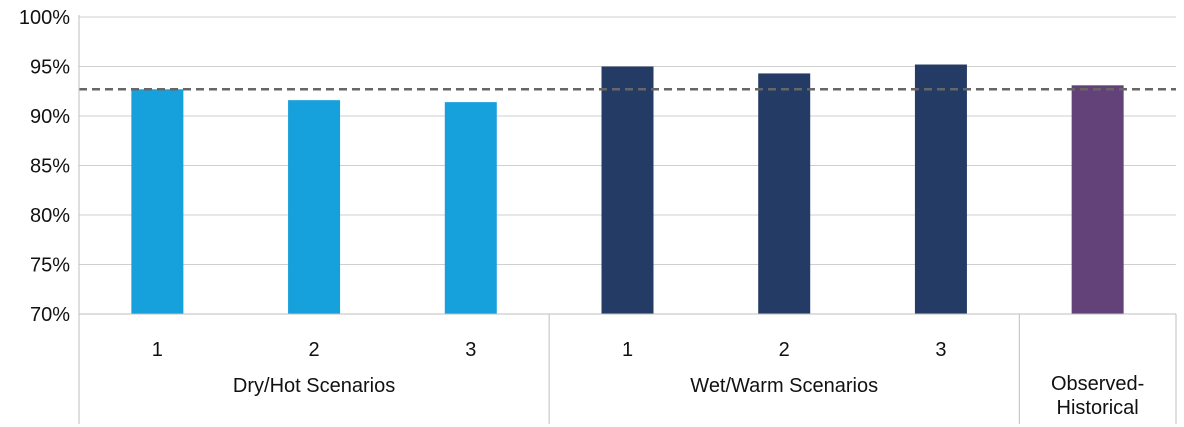 The width and height of the screenshot is (1184, 427). I want to click on group-label: Observed-Historical, so click(1097, 396).